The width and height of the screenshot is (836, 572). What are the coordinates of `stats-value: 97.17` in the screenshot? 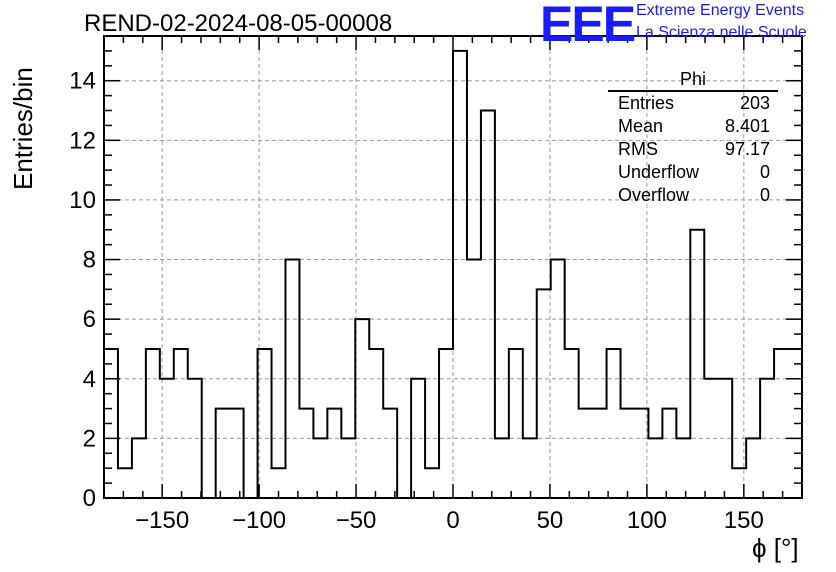 It's located at (747, 149).